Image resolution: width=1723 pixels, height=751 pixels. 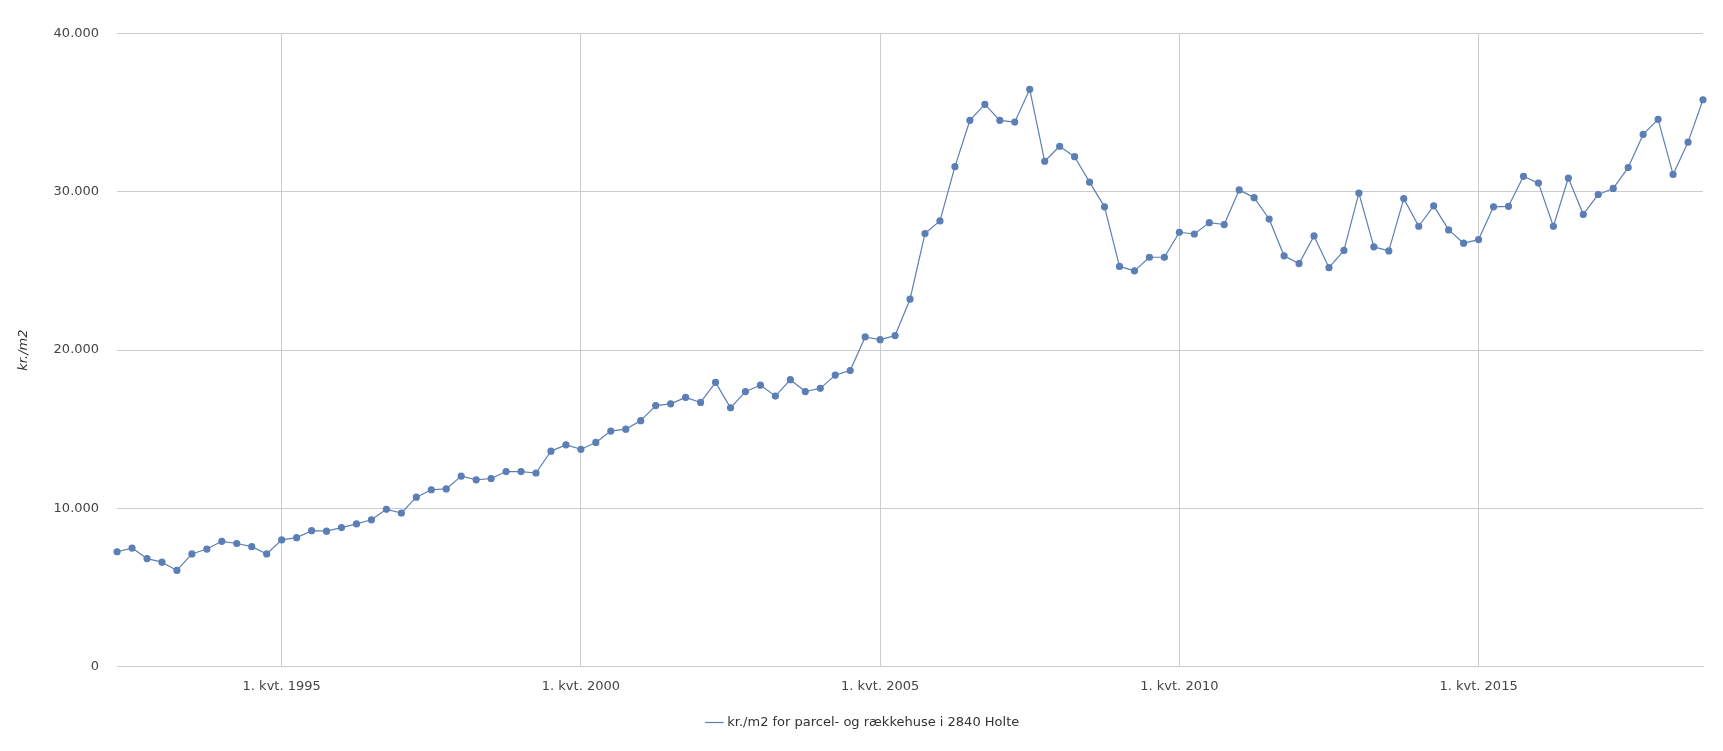 What do you see at coordinates (1478, 685) in the screenshot?
I see `x-tick-label: 1. kvt. 2015` at bounding box center [1478, 685].